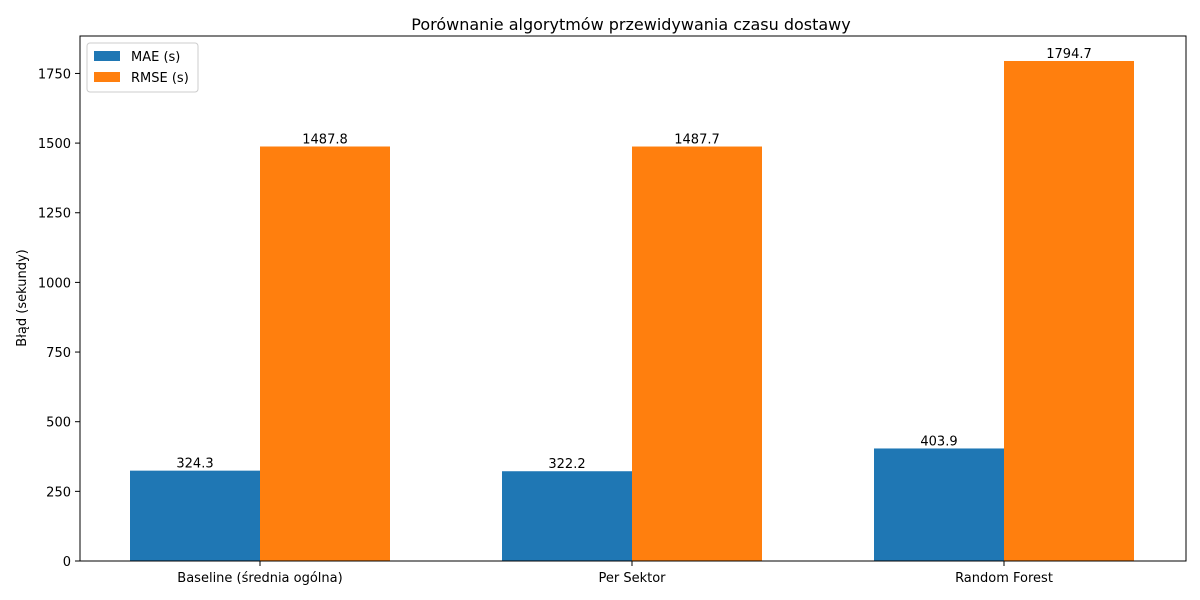 The height and width of the screenshot is (600, 1200). I want to click on legend-label-mae: MAE (s), so click(155, 57).